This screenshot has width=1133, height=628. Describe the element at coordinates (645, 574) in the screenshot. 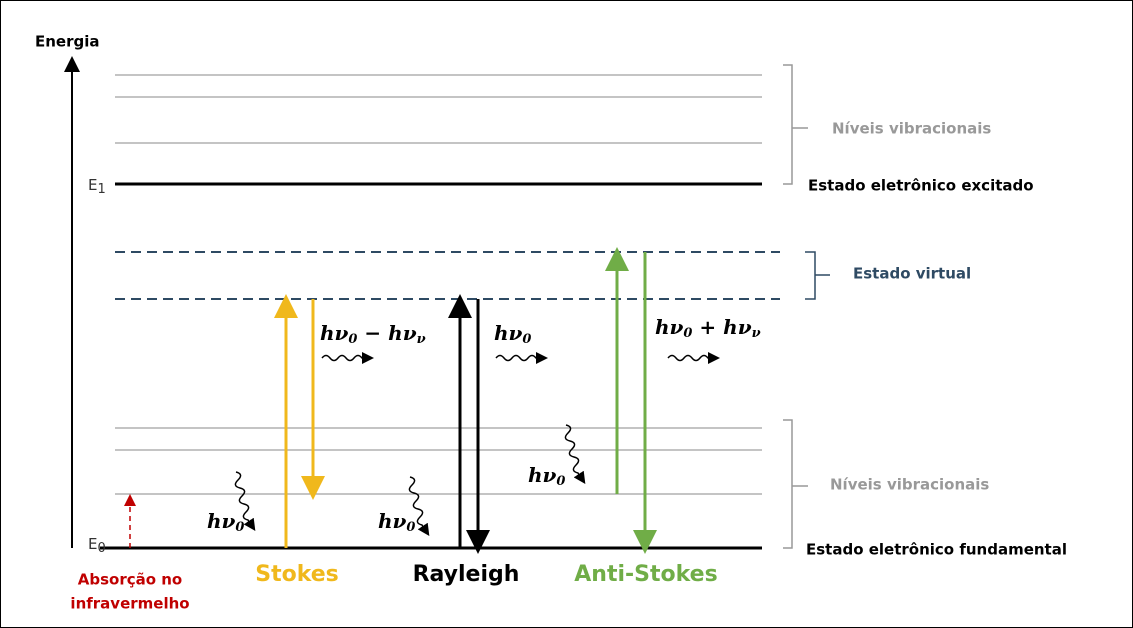

I see `process-name: Anti-Stokes` at that location.